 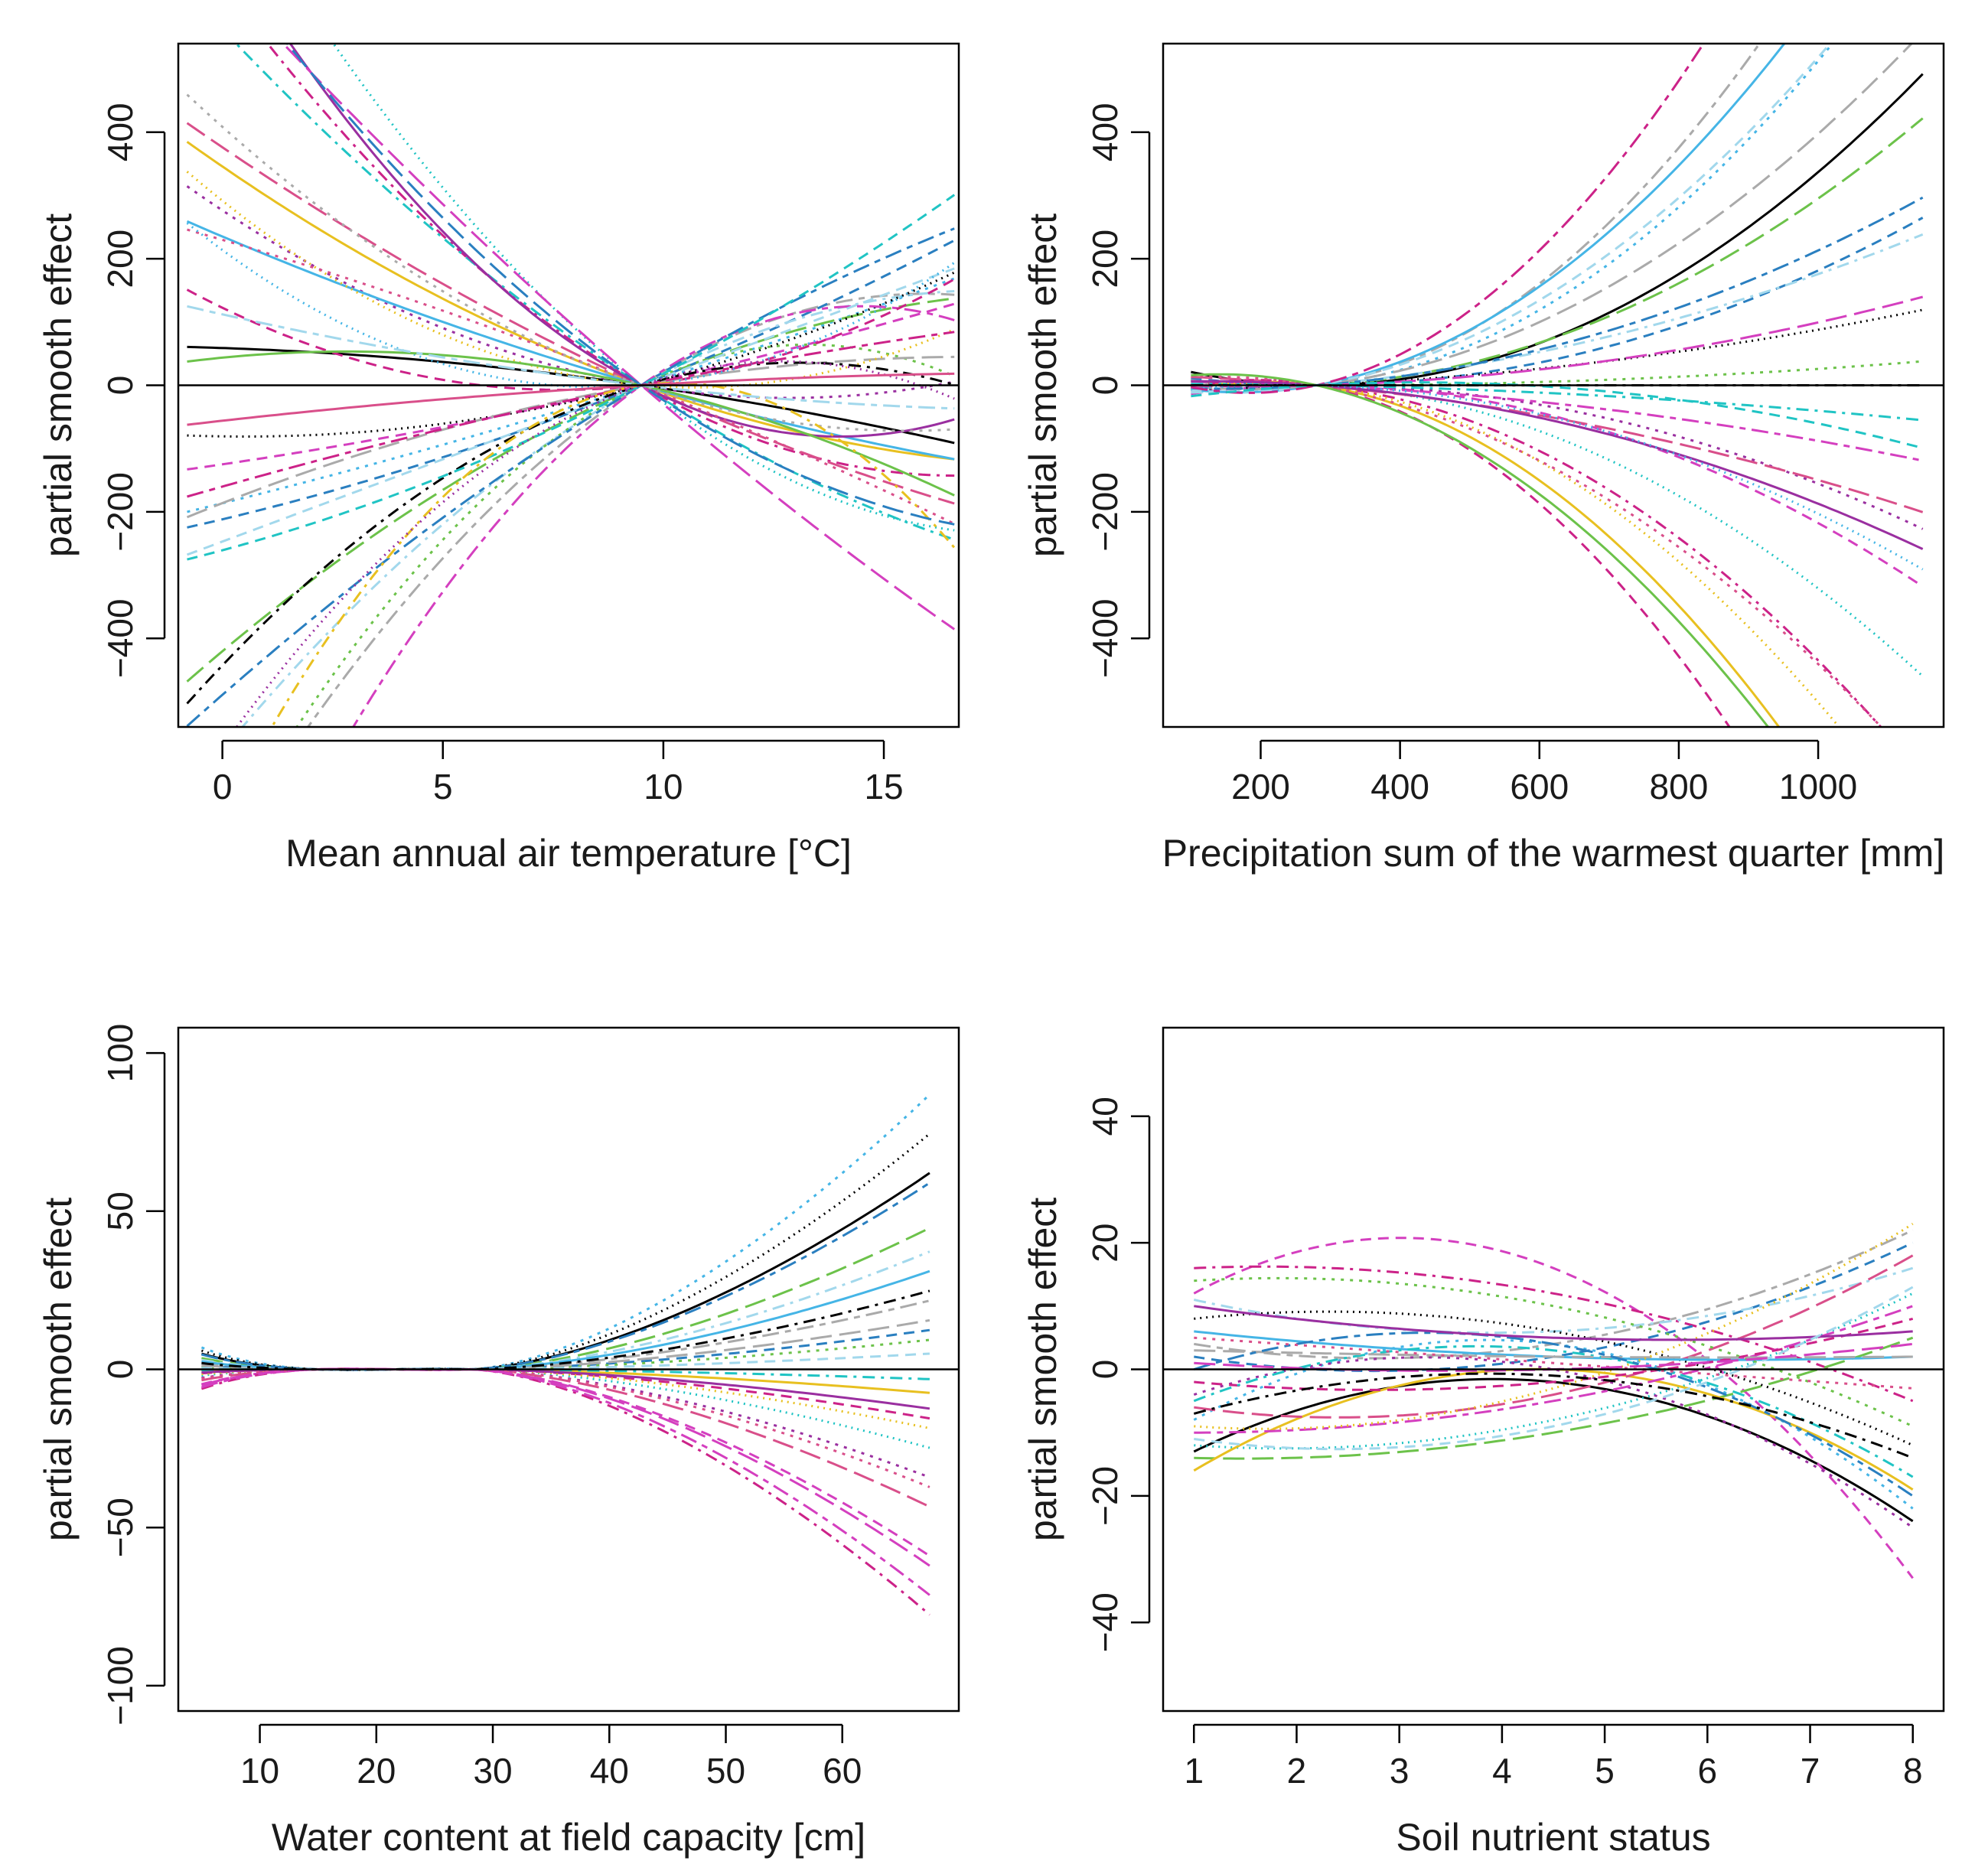 I want to click on x-tick-label: 1000, so click(x=1818, y=787).